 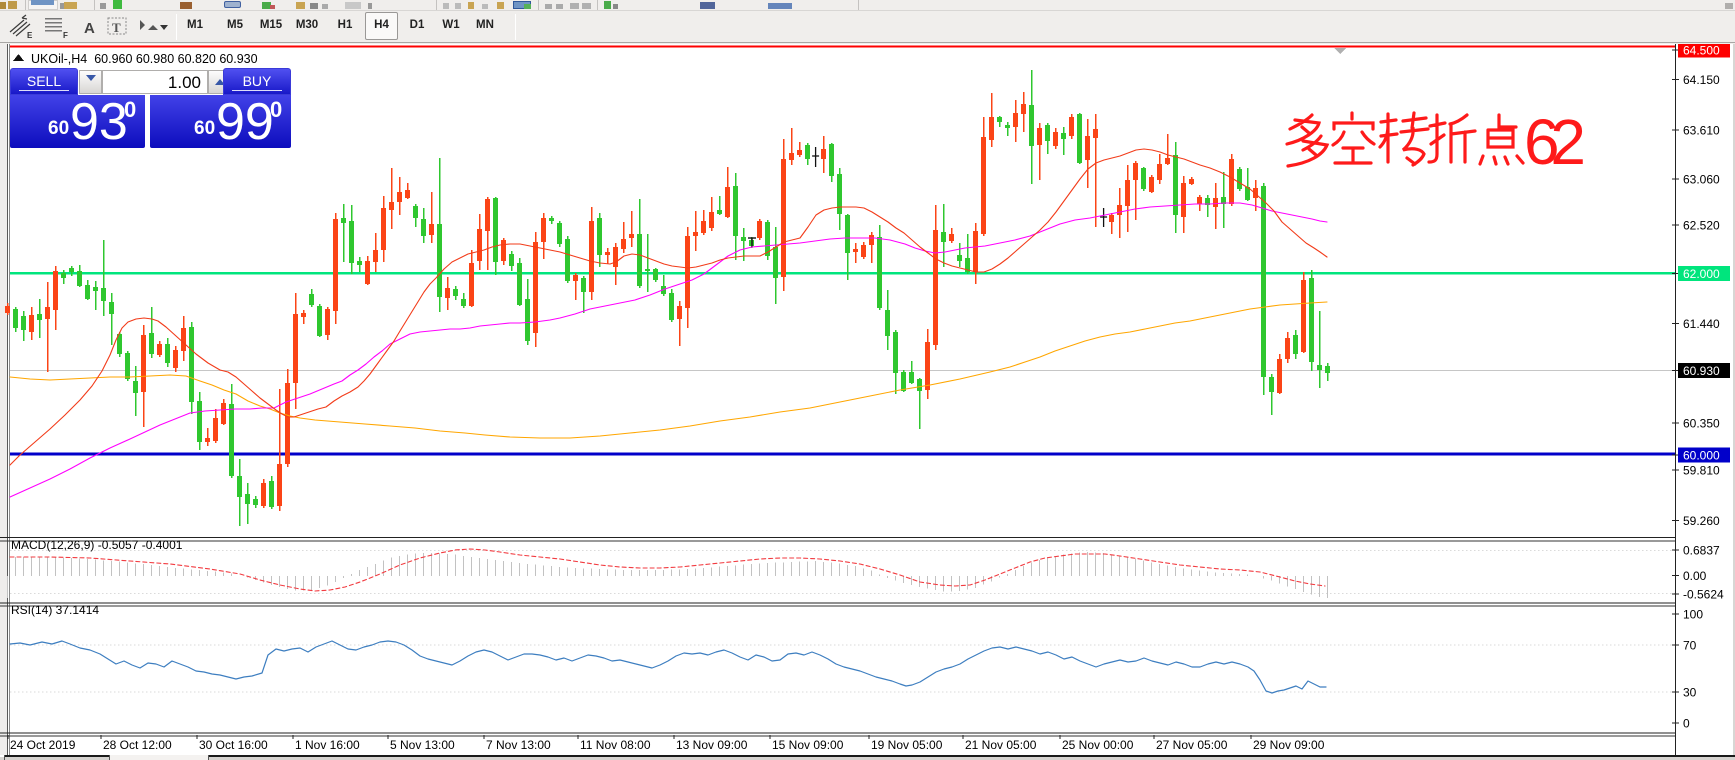 I want to click on svg-text: -0.5624, so click(x=1703, y=595).